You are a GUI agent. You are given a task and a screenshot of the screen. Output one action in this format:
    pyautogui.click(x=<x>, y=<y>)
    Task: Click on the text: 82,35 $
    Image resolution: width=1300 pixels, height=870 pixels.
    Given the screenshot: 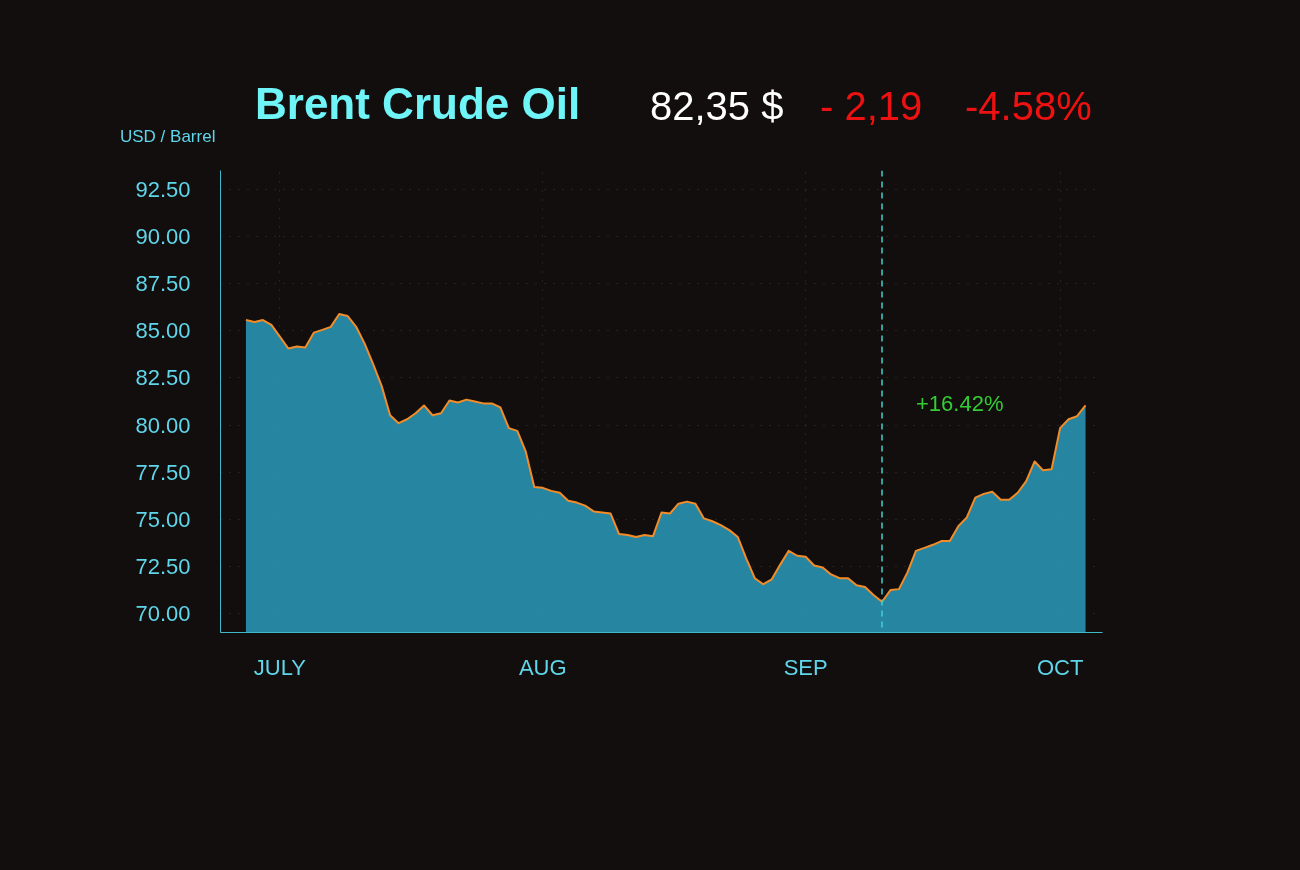 What is the action you would take?
    pyautogui.click(x=717, y=106)
    